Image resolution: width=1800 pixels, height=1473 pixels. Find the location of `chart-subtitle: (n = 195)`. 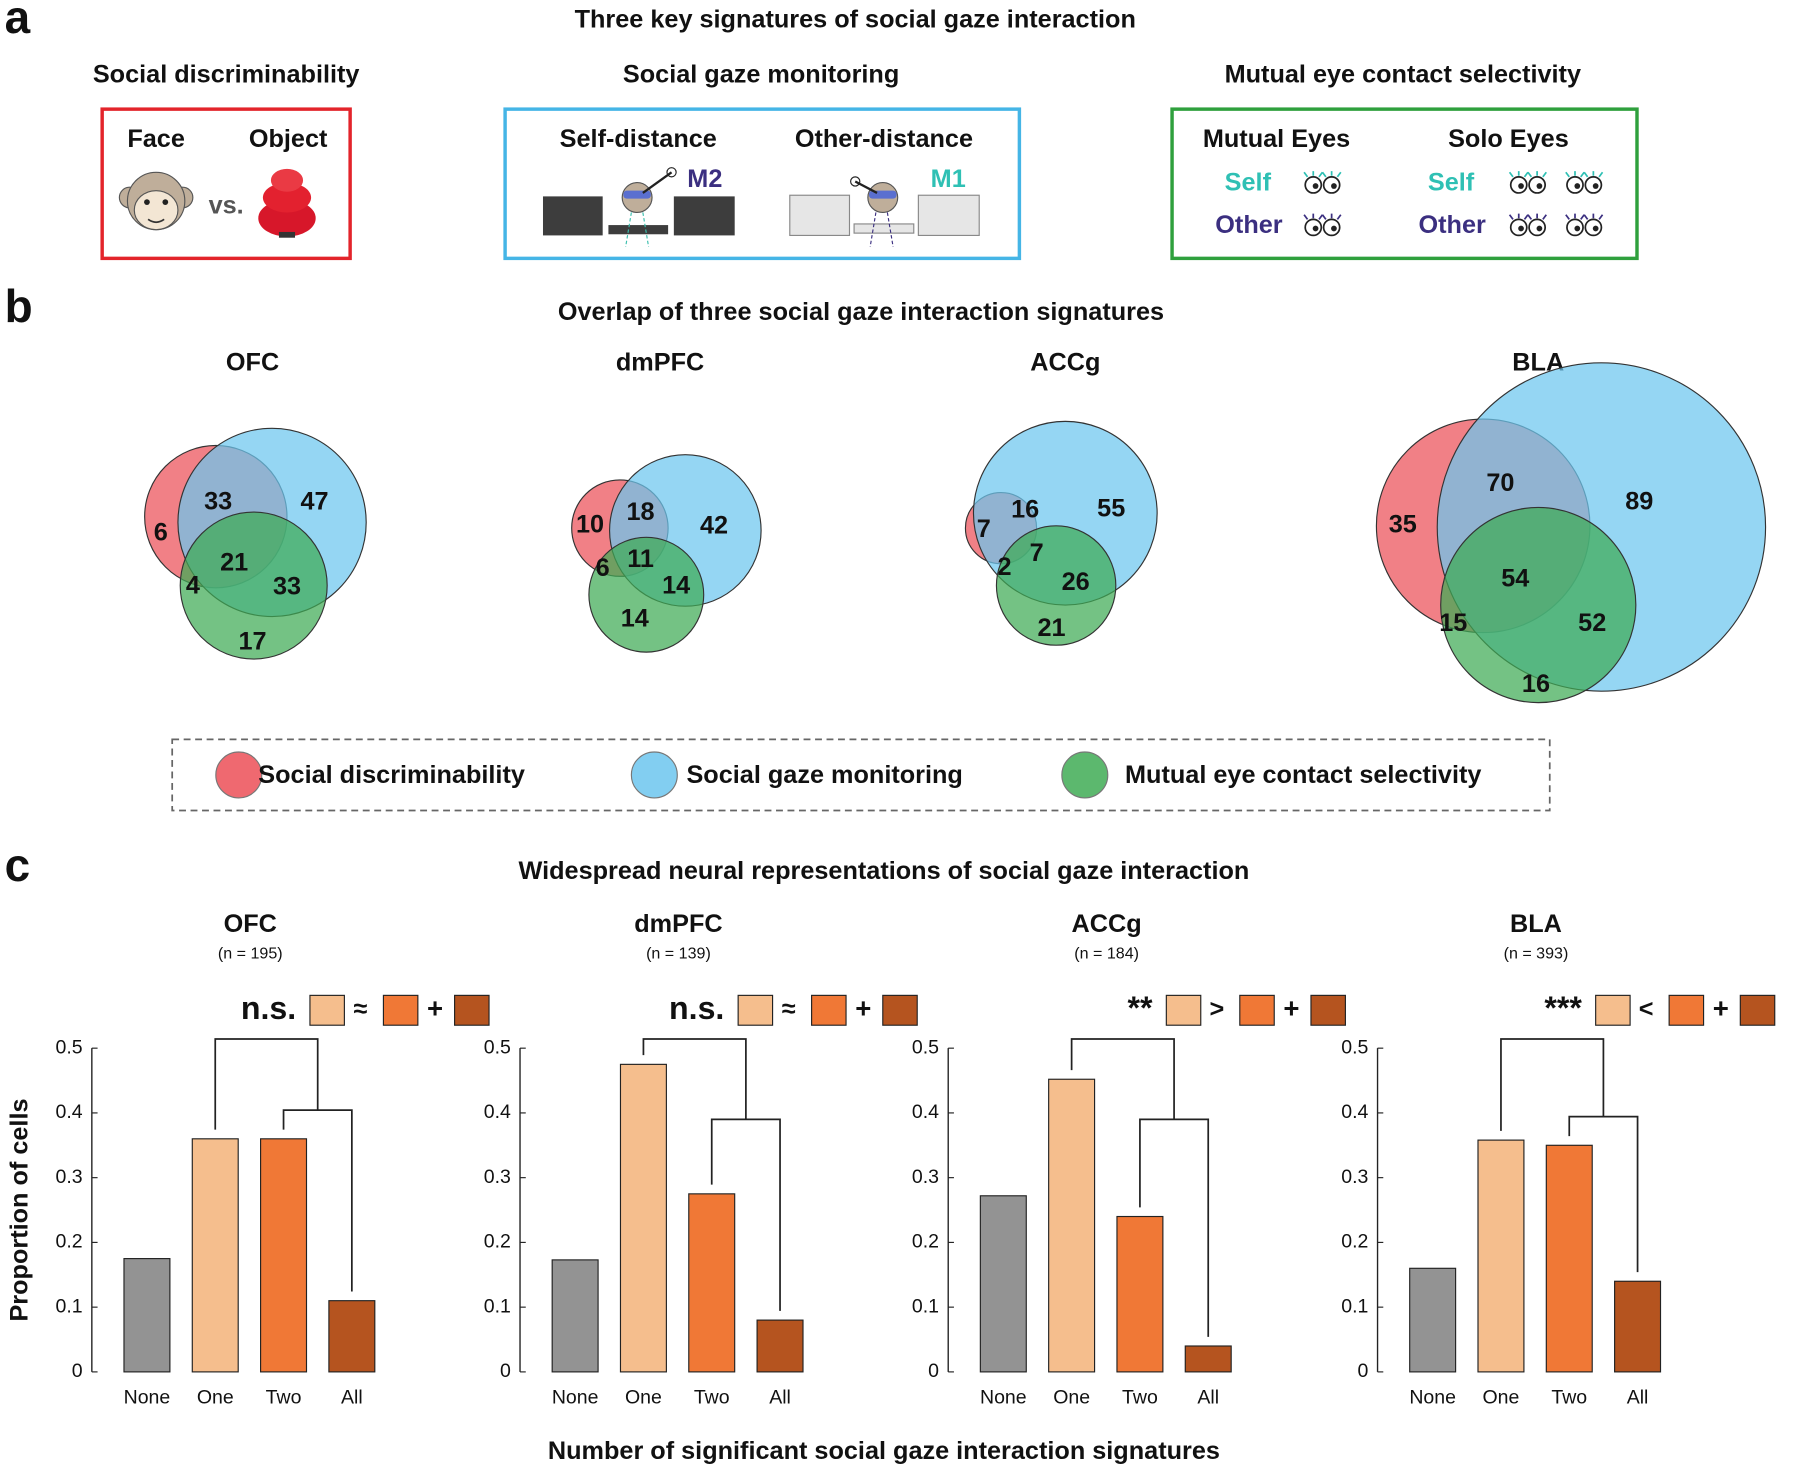

chart-subtitle: (n = 195) is located at coordinates (250, 953).